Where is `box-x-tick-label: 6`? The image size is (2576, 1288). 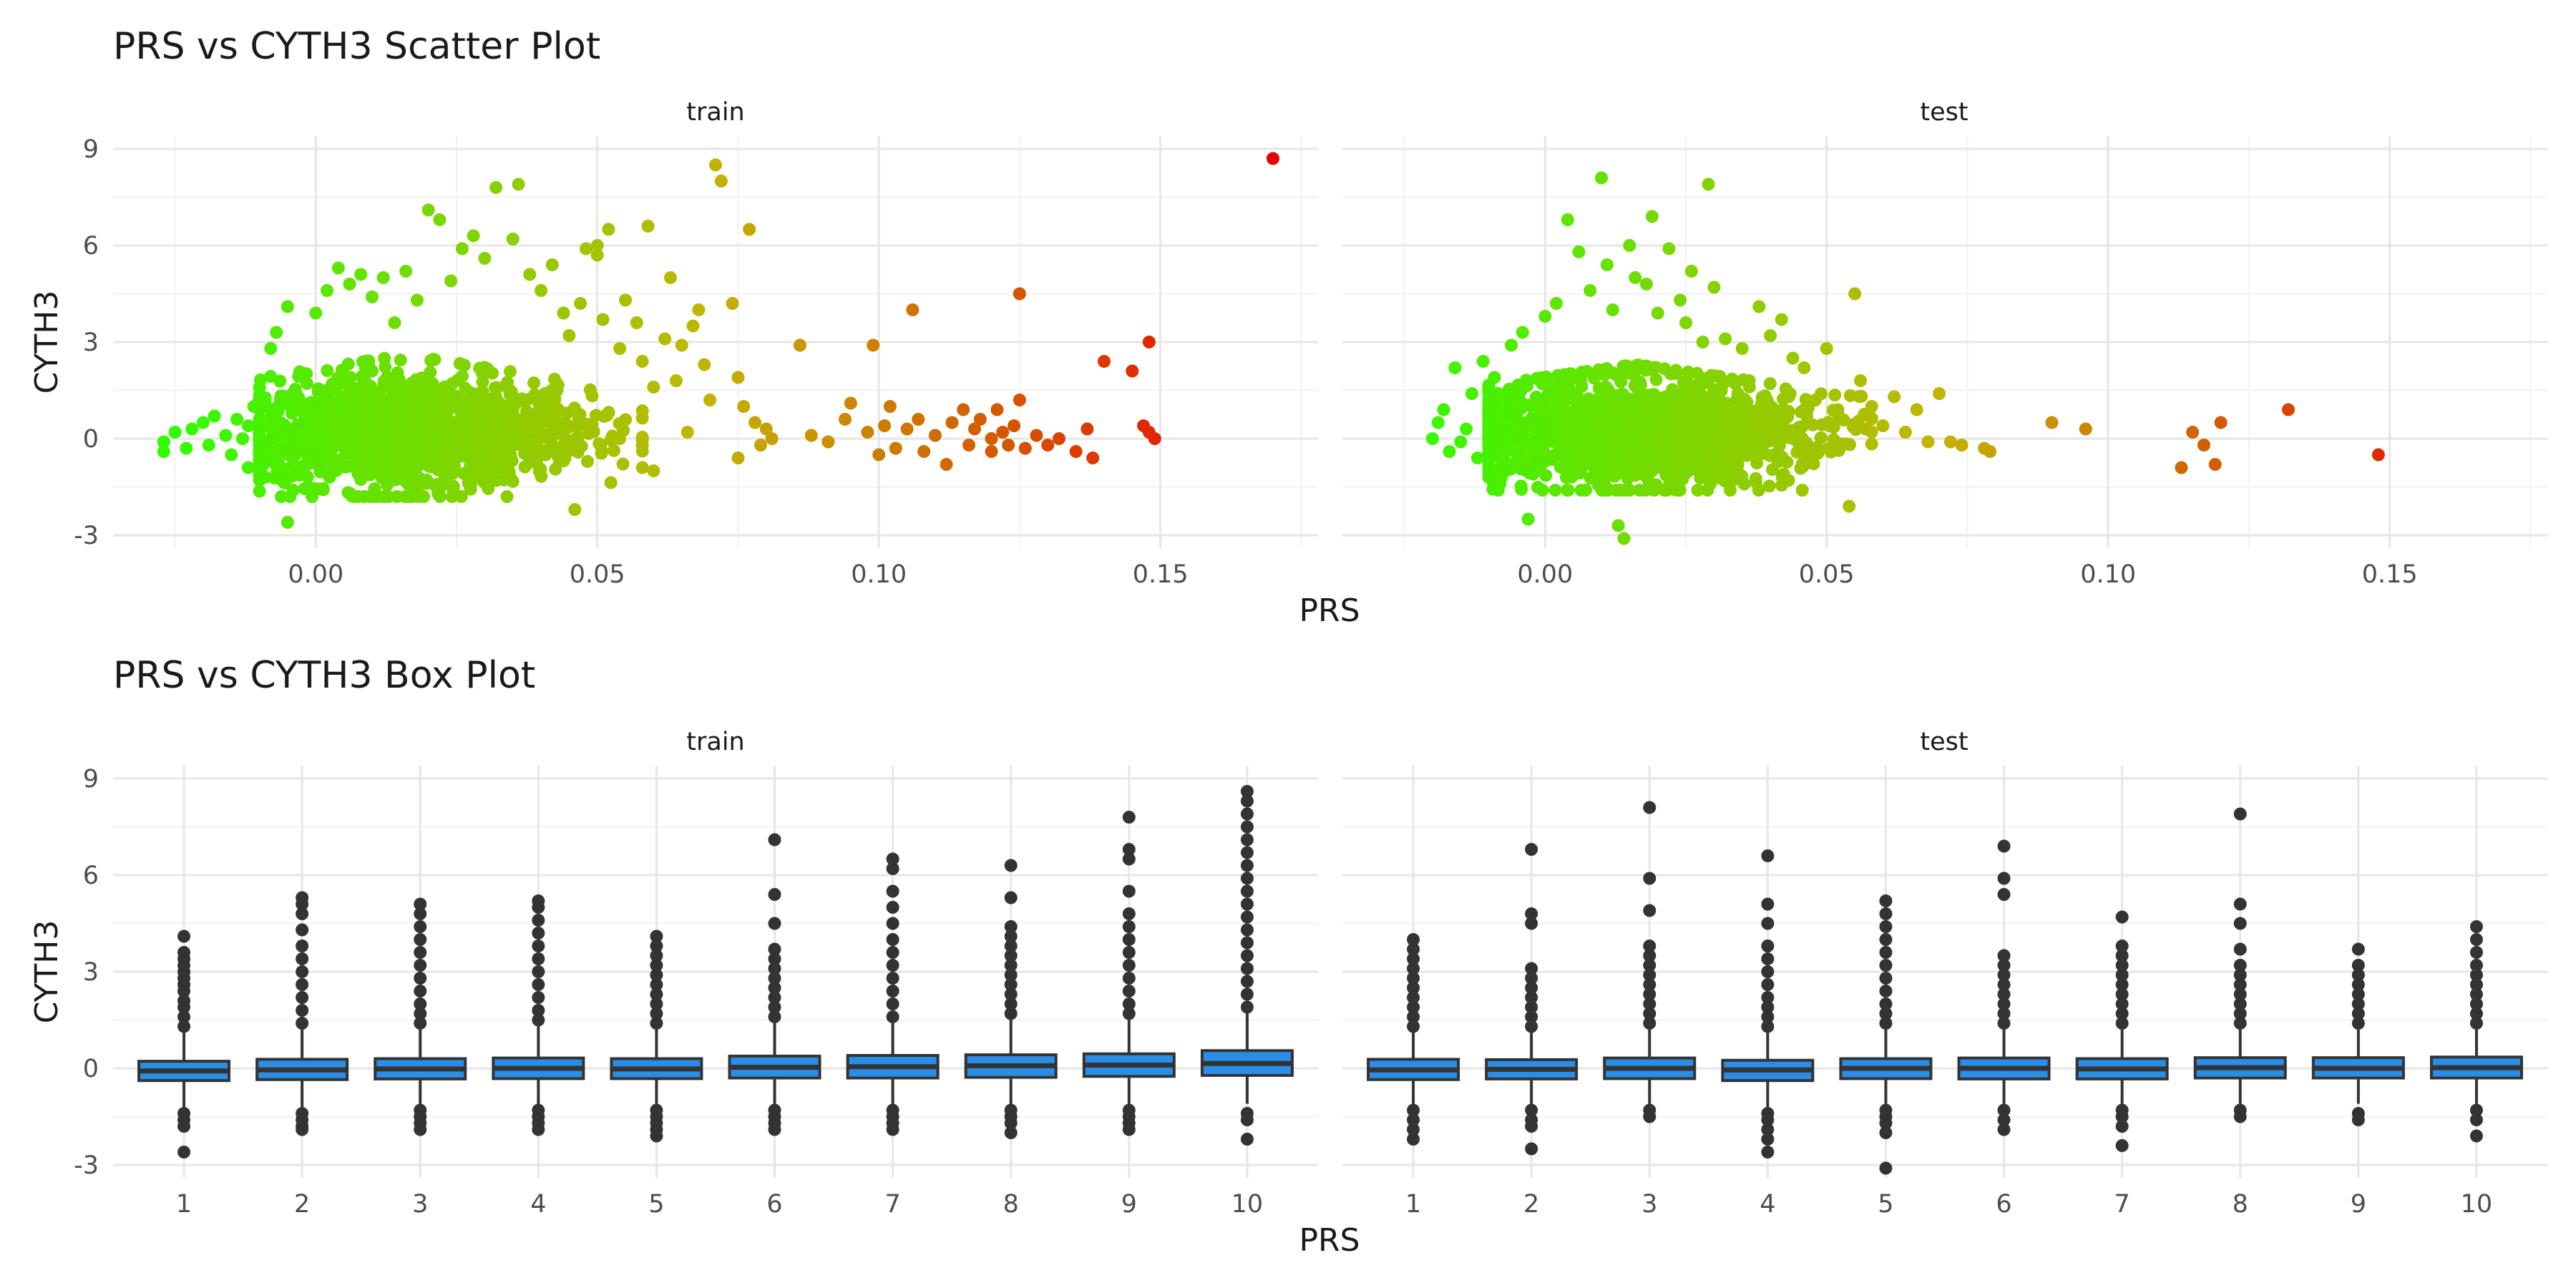
box-x-tick-label: 6 is located at coordinates (774, 1204).